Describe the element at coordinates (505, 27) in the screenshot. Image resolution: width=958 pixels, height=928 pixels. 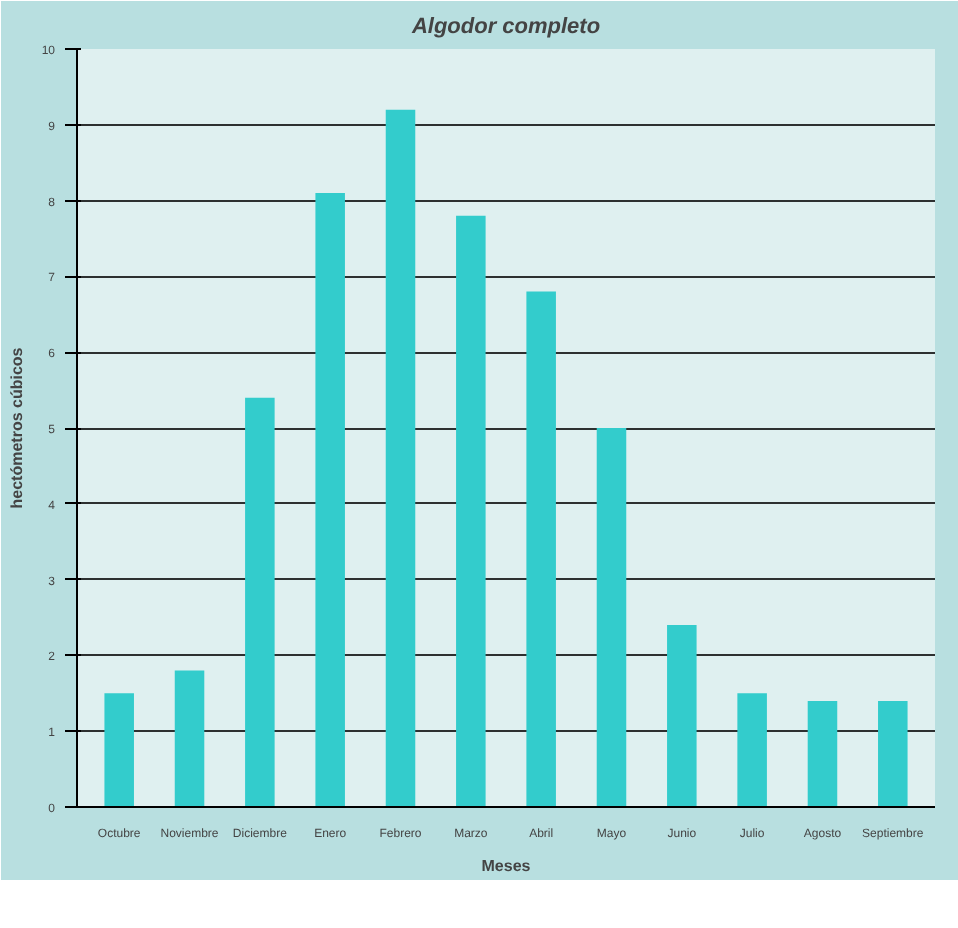
I see `chart-title: Algodor completo` at that location.